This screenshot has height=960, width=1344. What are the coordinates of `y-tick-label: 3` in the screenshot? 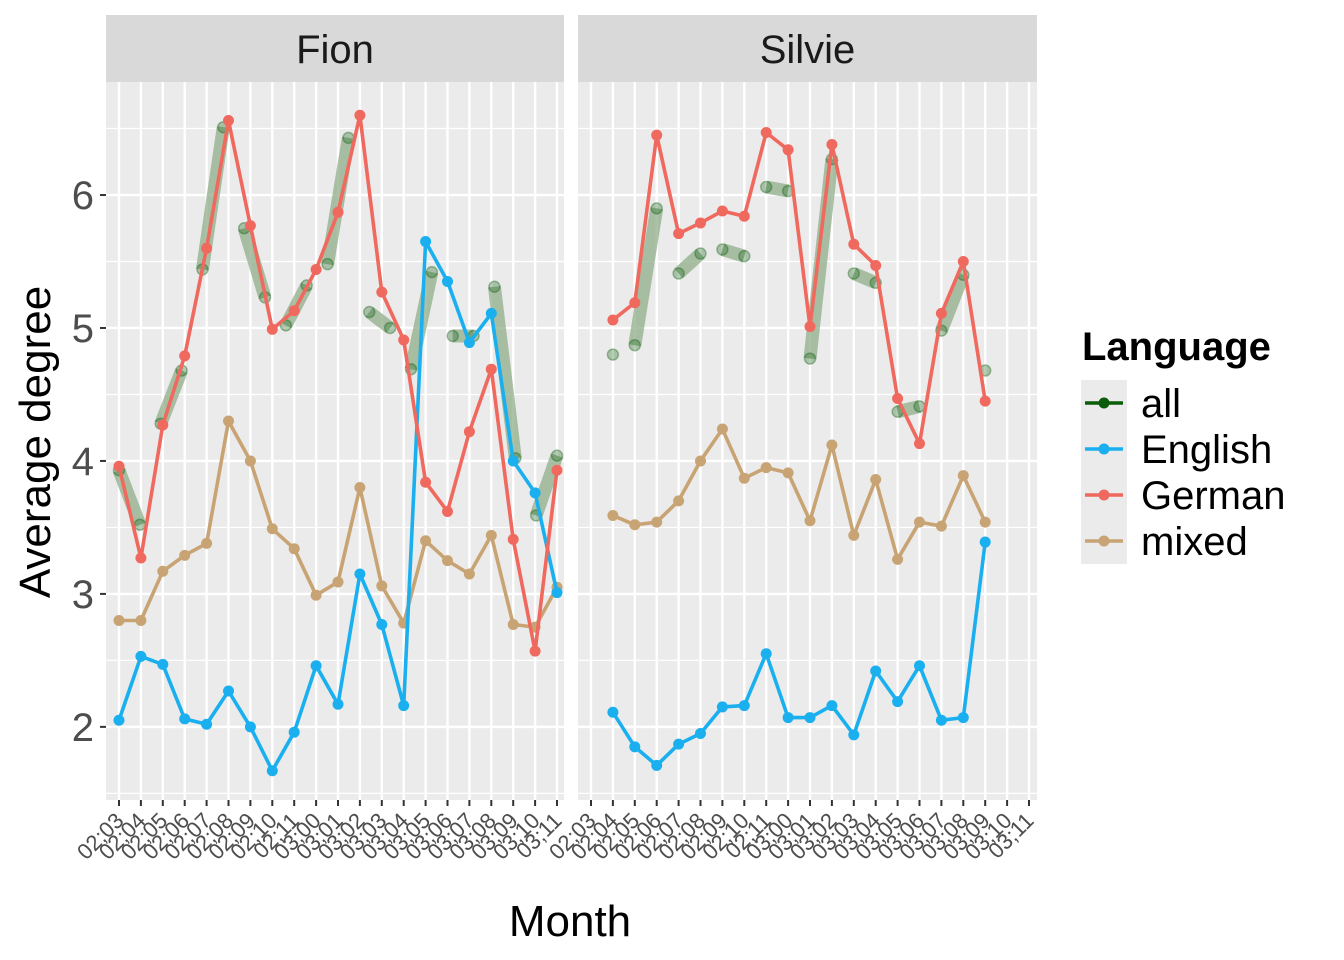 It's located at (83, 595).